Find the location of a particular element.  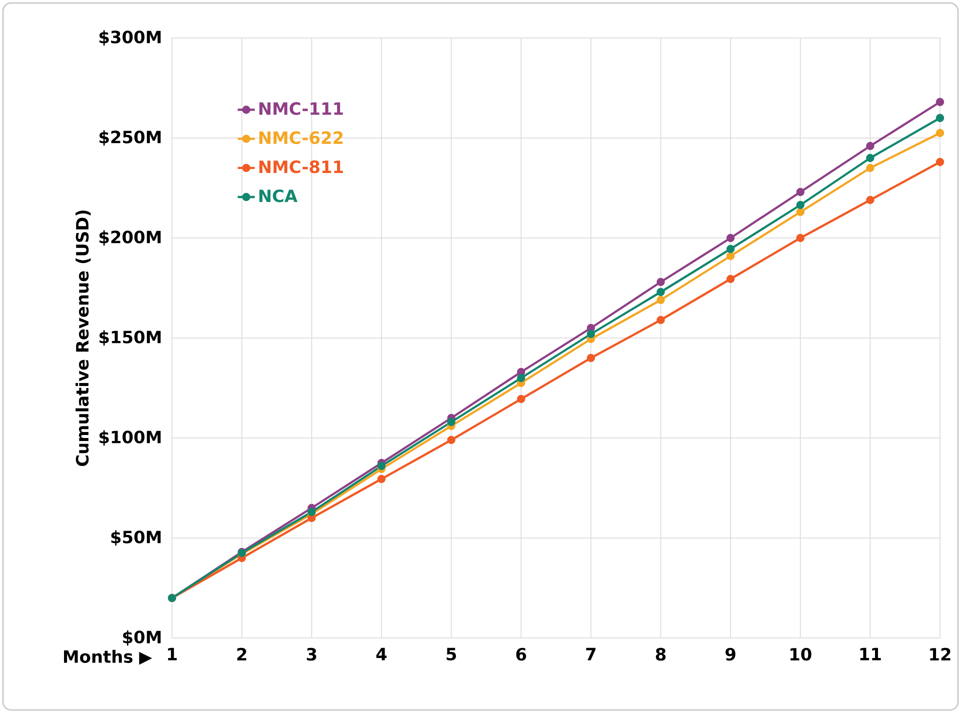

x-tick-label: 7 is located at coordinates (591, 654).